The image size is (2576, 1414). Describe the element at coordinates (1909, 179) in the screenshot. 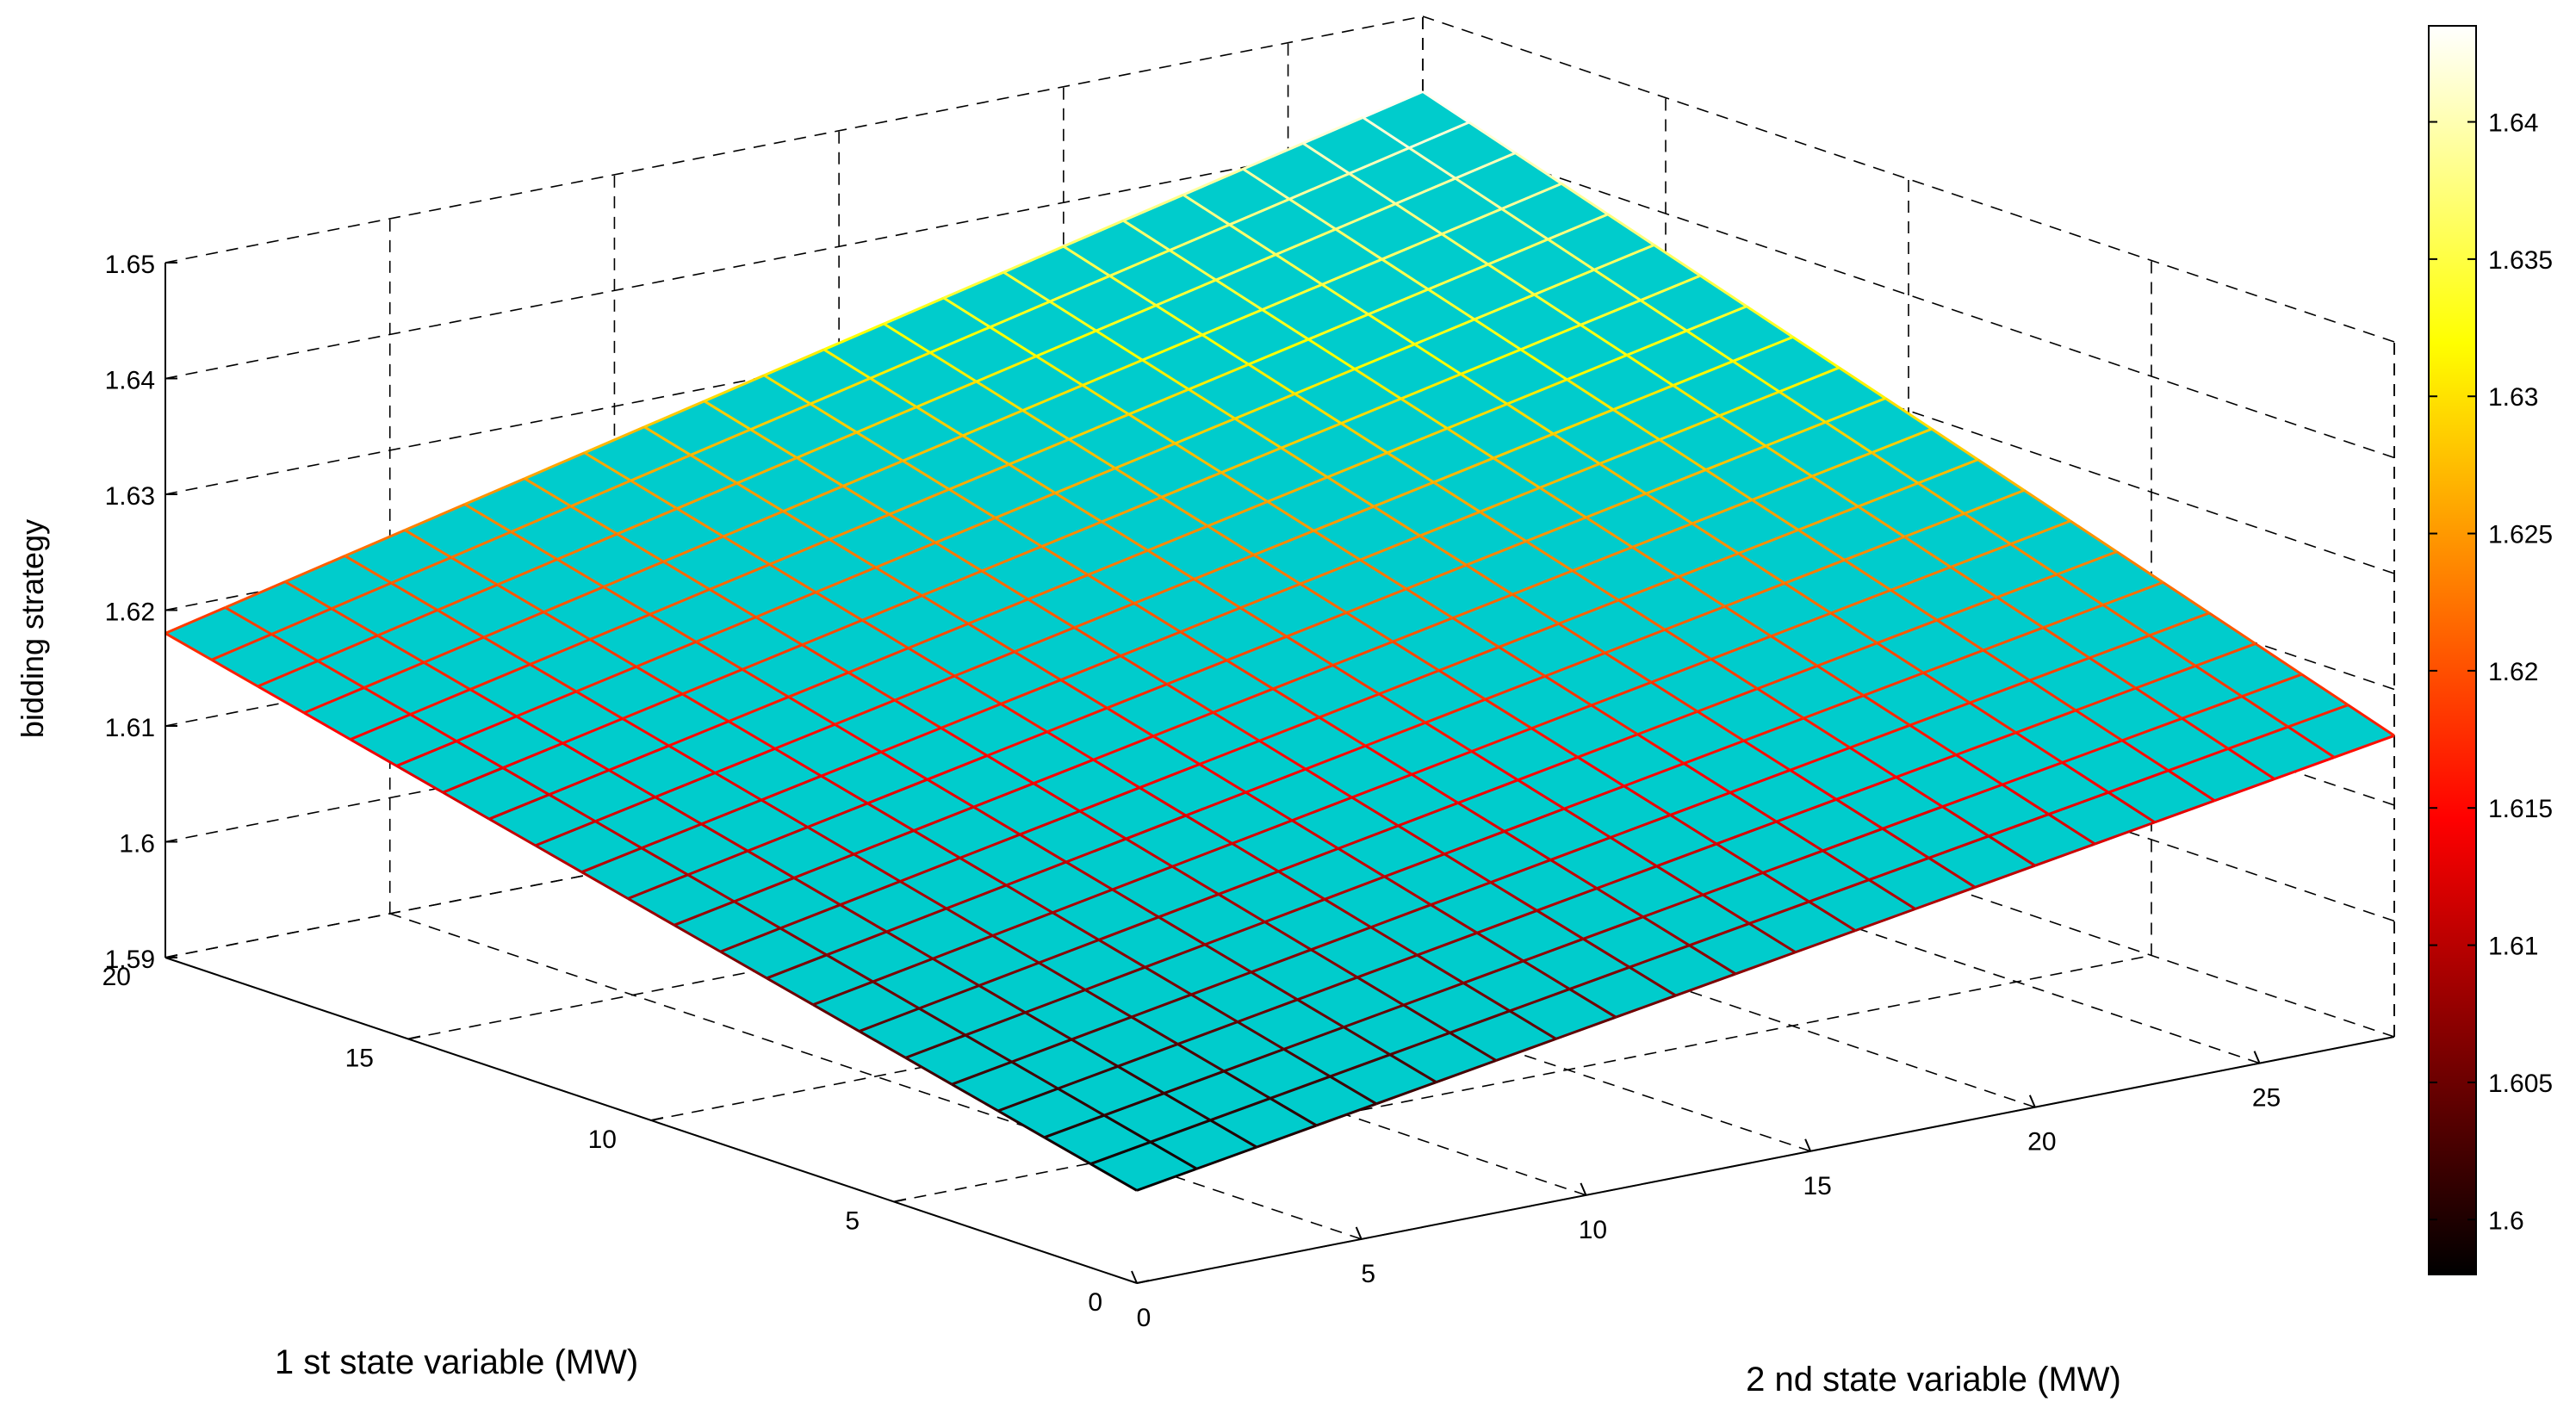

I see `gridline-z` at that location.